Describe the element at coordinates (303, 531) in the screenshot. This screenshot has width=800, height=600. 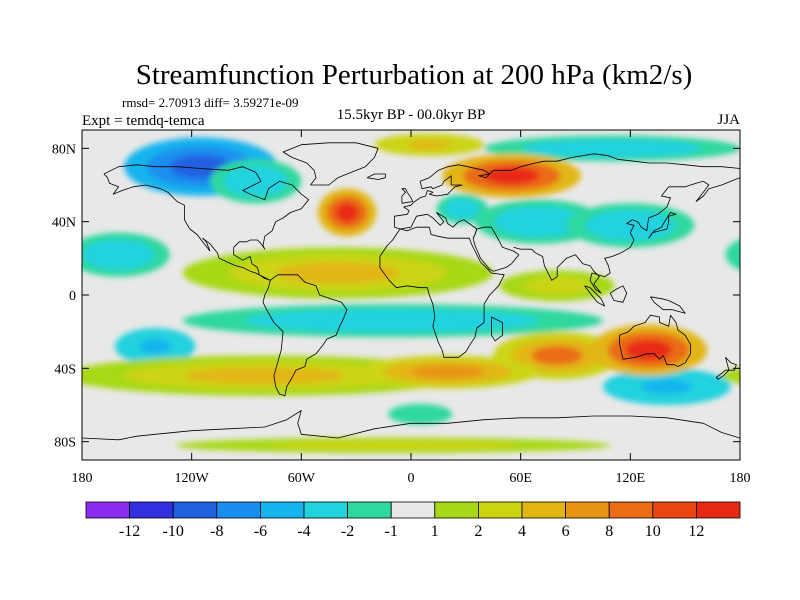
I see `colorbar-label: -4` at that location.